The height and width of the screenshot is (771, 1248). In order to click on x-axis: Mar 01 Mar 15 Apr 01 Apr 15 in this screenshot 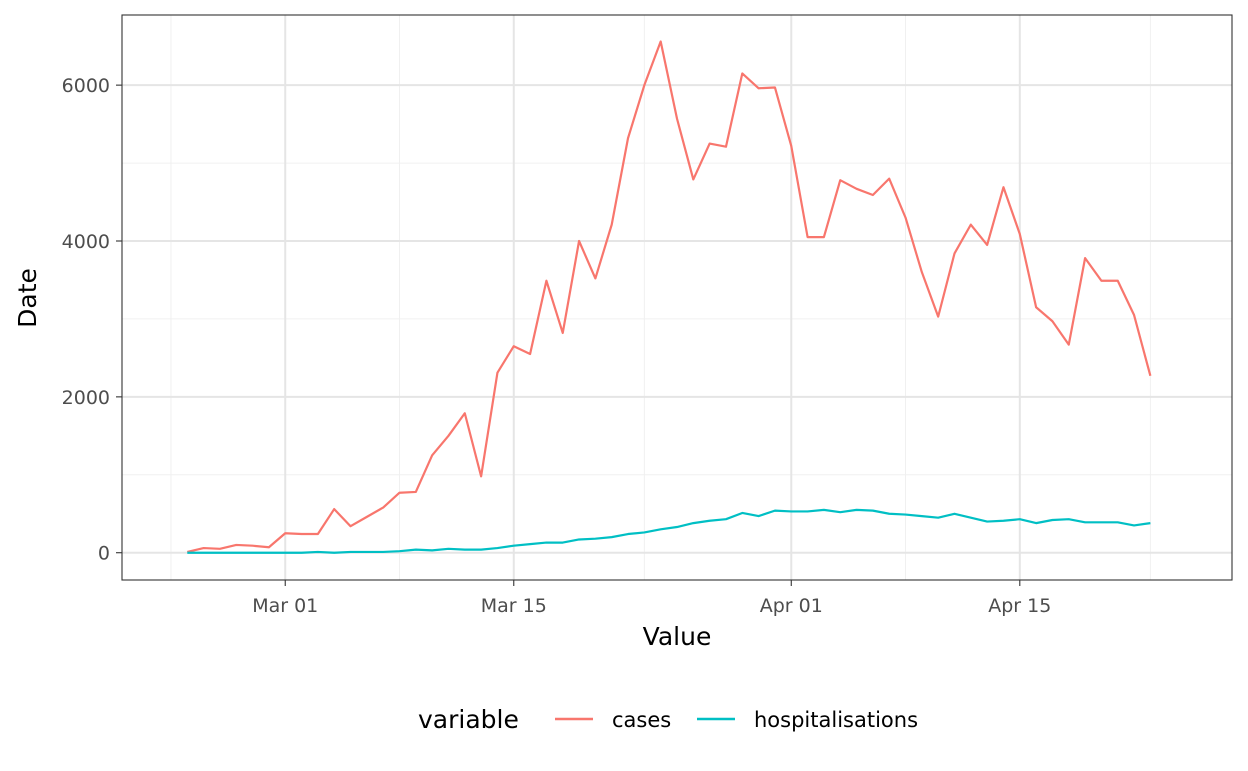, I will do `click(651, 598)`.